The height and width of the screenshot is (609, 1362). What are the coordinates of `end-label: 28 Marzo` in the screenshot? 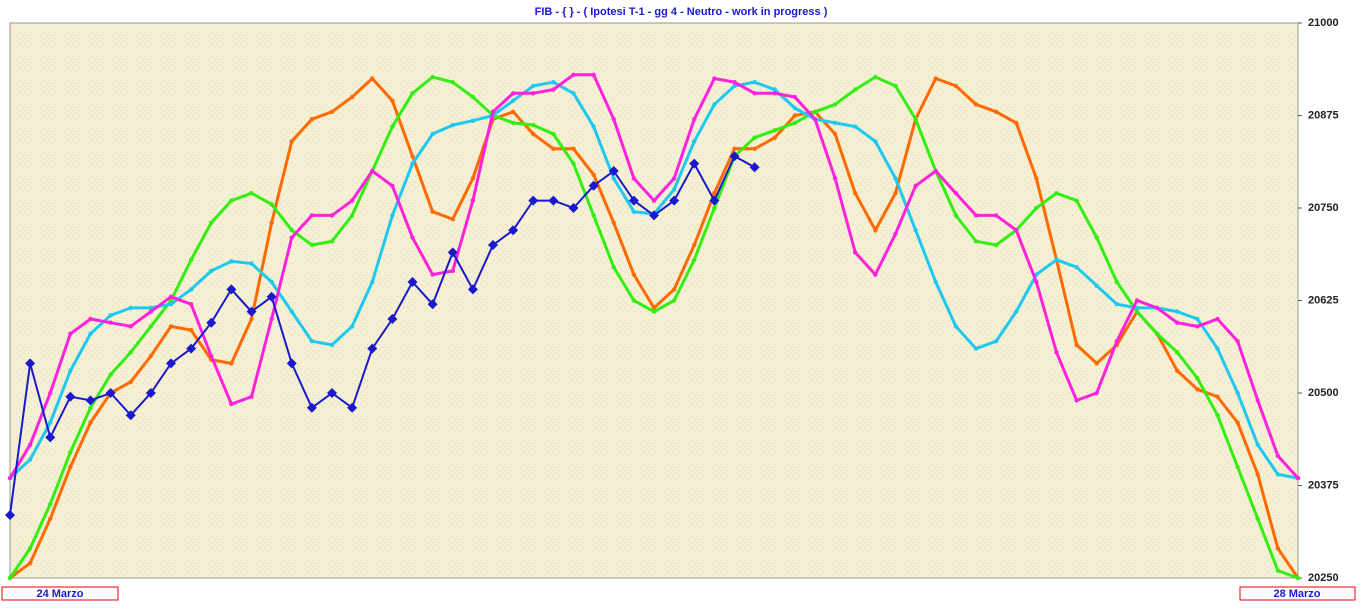 It's located at (1296, 594).